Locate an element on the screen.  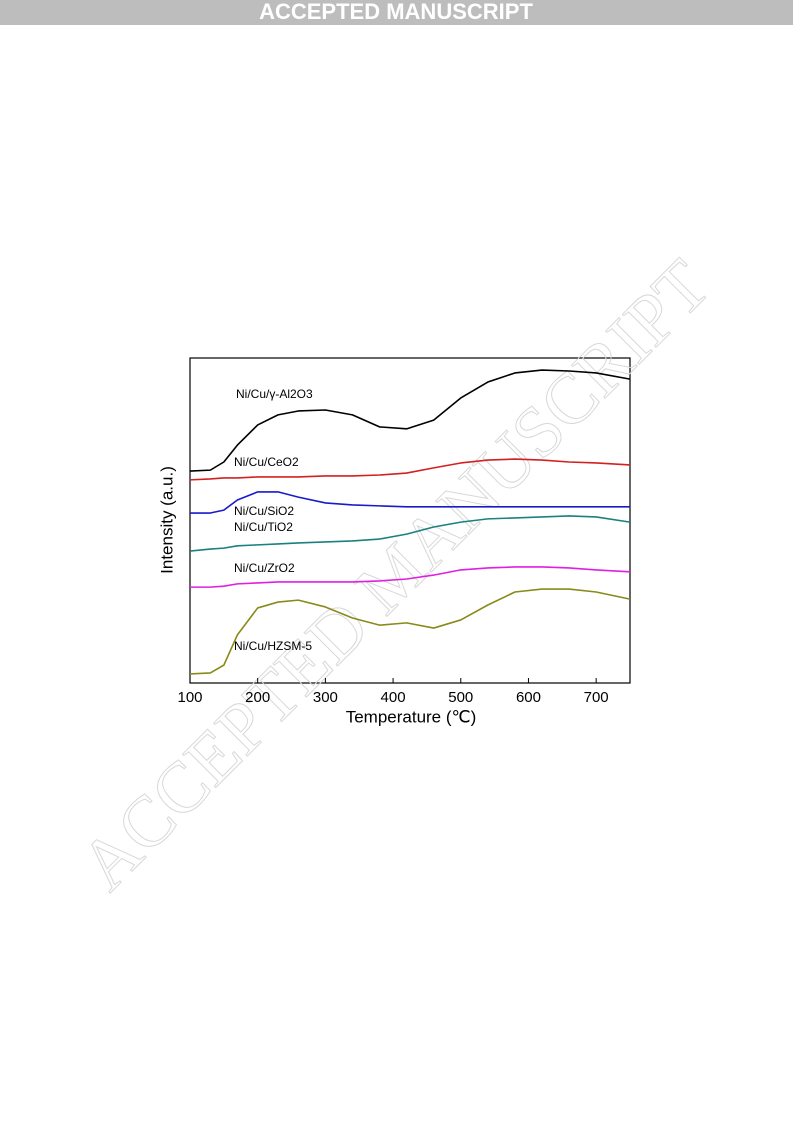
series-label: Ni/Cu/HZSM-5 is located at coordinates (273, 646).